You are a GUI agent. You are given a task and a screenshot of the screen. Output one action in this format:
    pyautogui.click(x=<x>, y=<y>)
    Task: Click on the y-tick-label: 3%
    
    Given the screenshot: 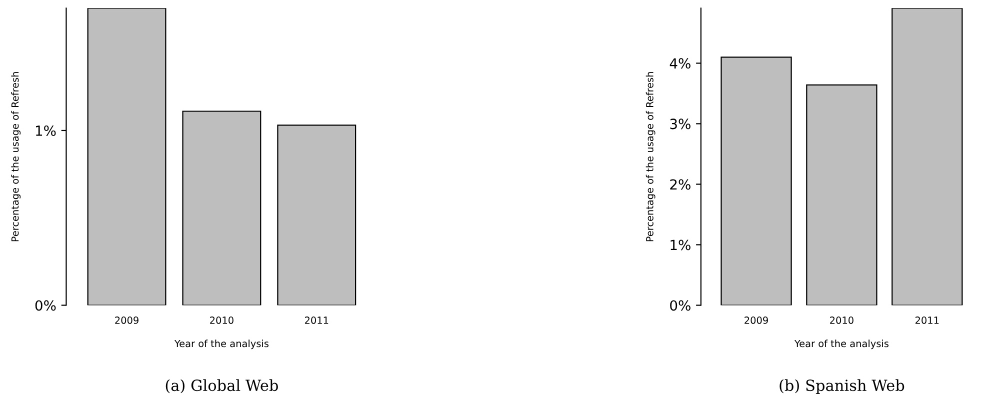 What is the action you would take?
    pyautogui.click(x=680, y=124)
    